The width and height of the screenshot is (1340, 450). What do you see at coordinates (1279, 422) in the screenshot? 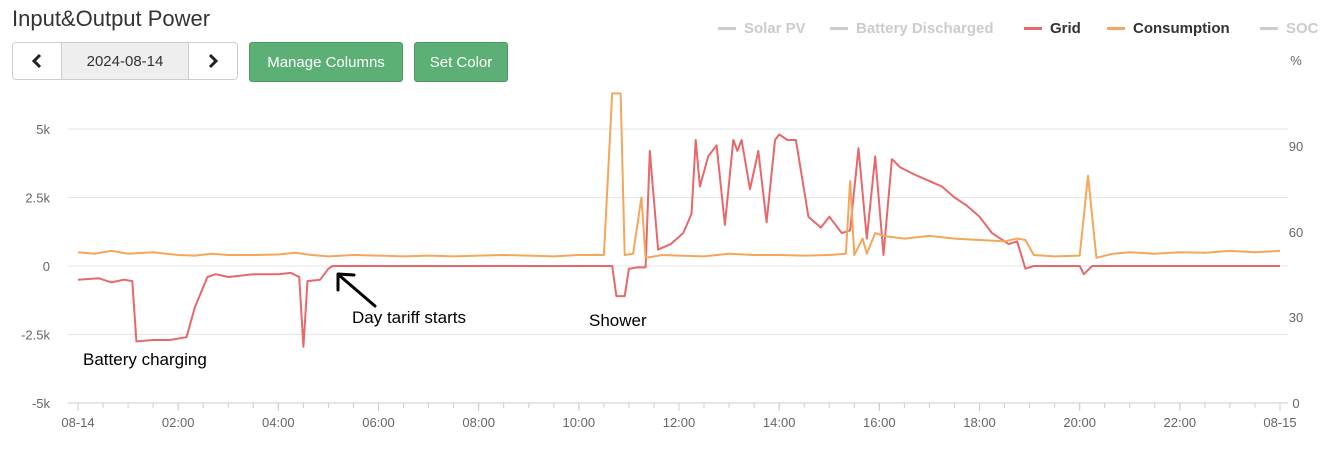
I see `x-tick-label: 08-15` at bounding box center [1279, 422].